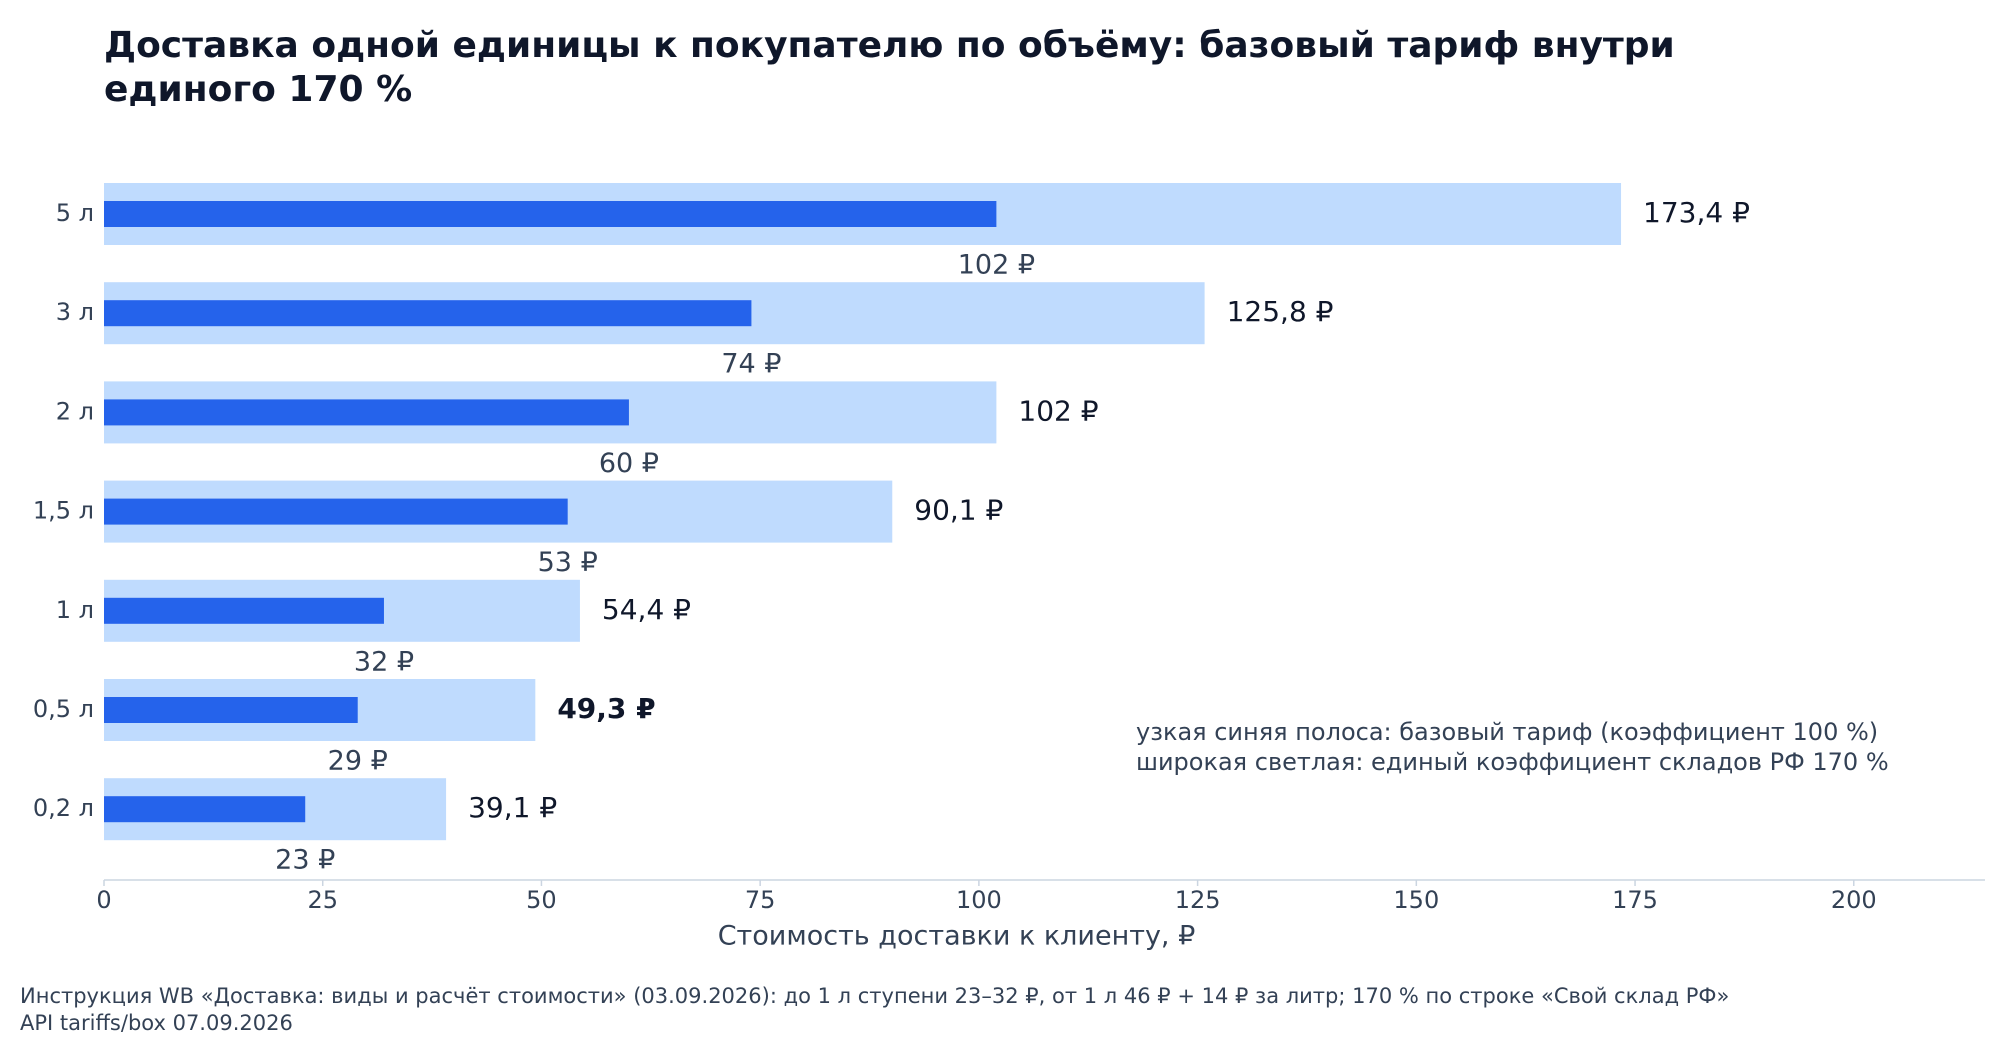 Image resolution: width=2000 pixels, height=1040 pixels. What do you see at coordinates (63, 709) in the screenshot?
I see `category-label: 0,5 л` at bounding box center [63, 709].